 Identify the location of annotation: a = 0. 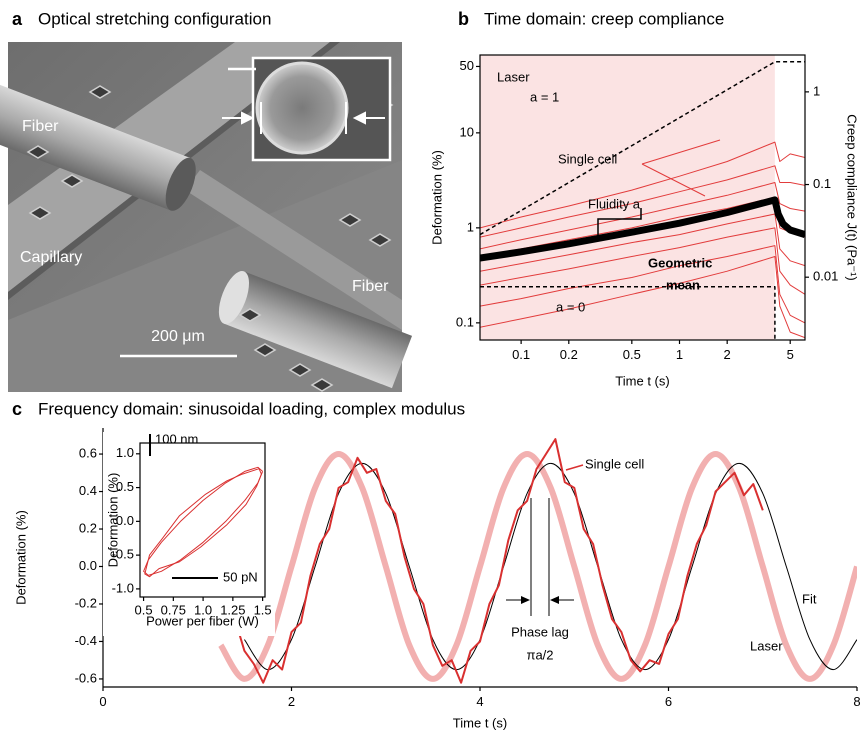
(570, 306).